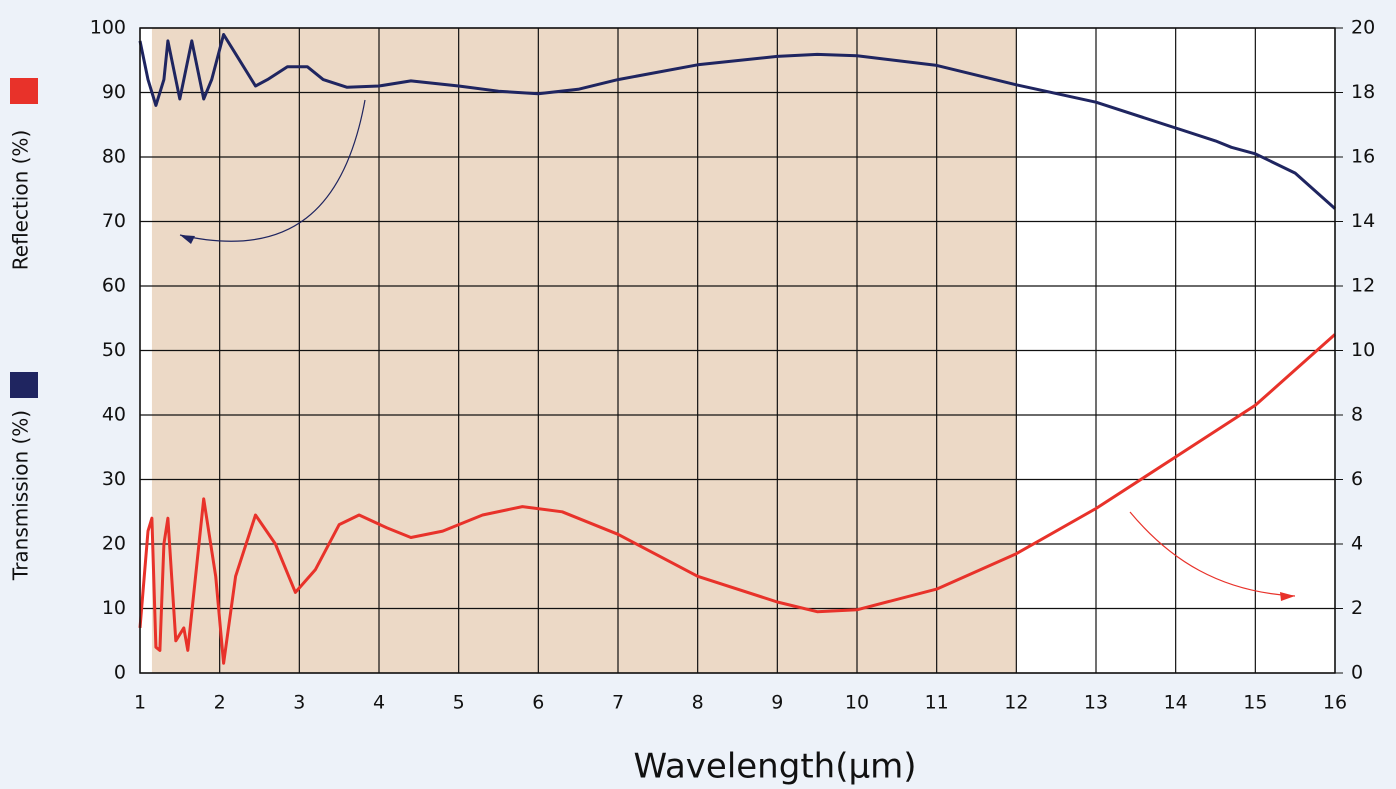 Image resolution: width=1396 pixels, height=789 pixels. What do you see at coordinates (114, 415) in the screenshot?
I see `y-tick-label: 40` at bounding box center [114, 415].